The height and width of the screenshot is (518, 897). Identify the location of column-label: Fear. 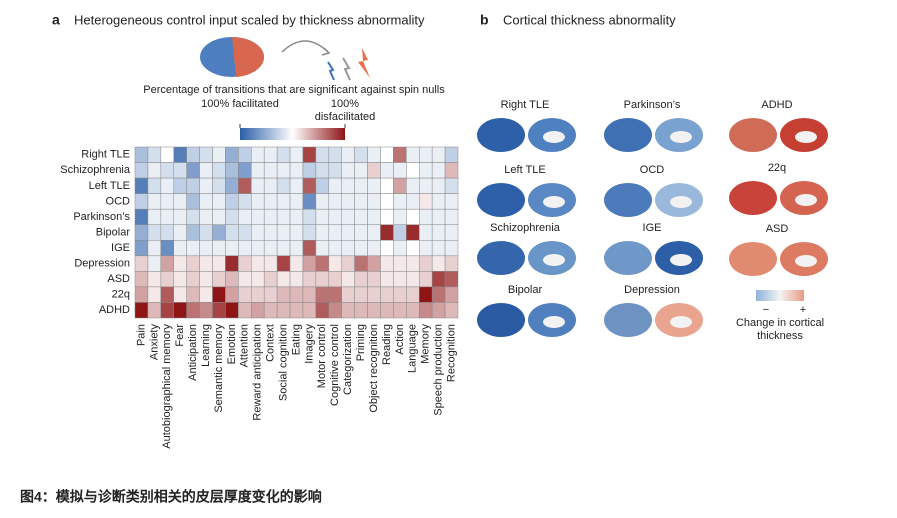
(180, 335).